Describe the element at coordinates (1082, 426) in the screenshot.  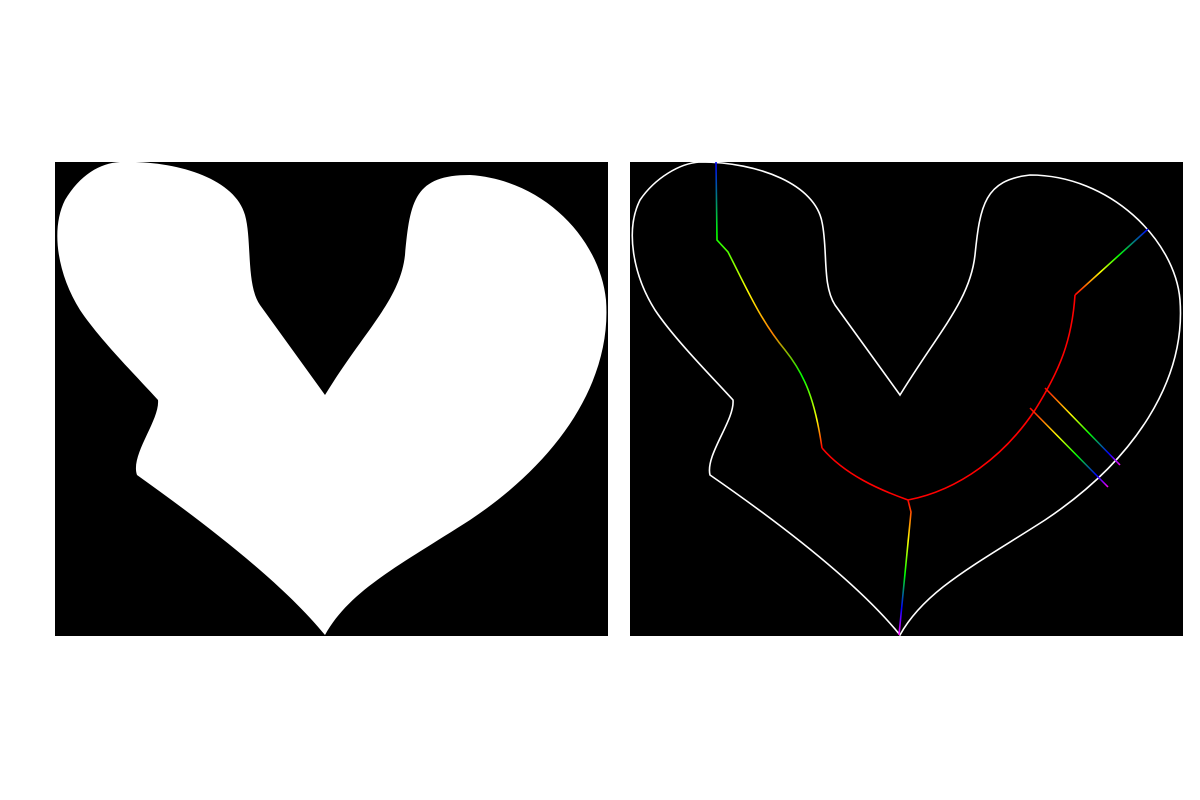
I see `skeleton-branch-lower-right-outer` at that location.